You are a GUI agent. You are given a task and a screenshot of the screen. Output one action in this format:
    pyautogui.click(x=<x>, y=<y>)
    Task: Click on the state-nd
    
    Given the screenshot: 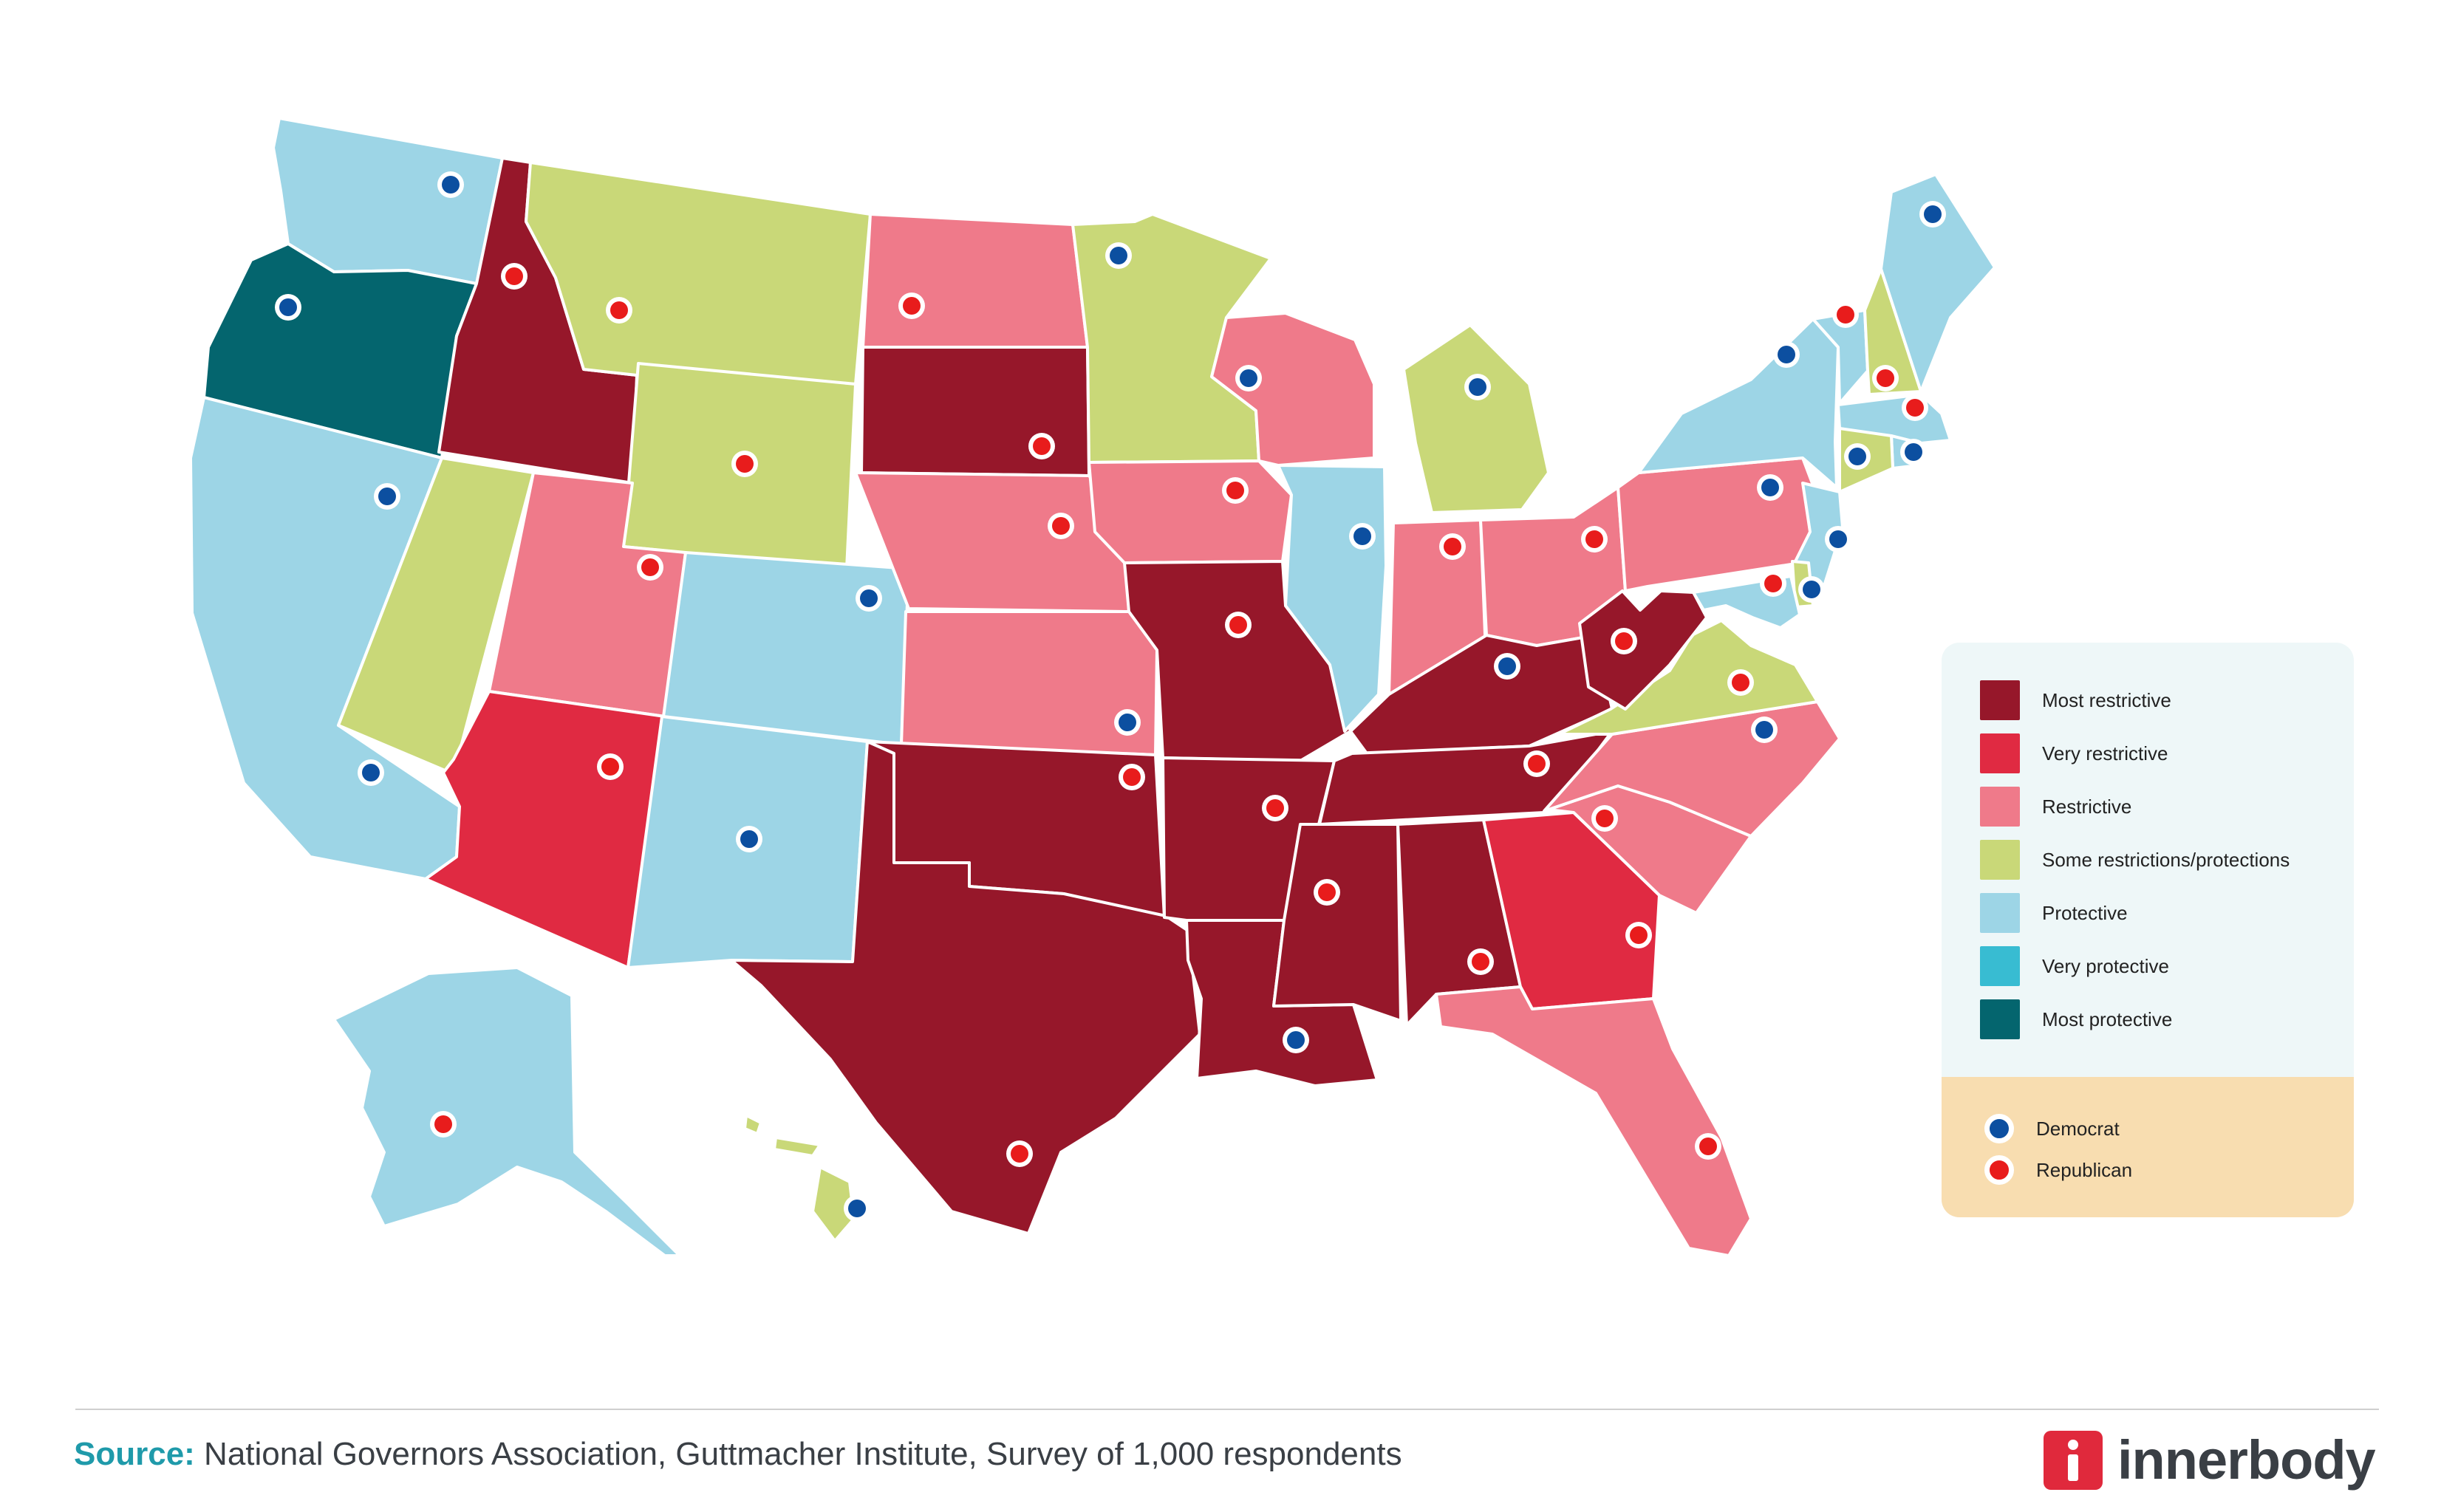 What is the action you would take?
    pyautogui.click(x=975, y=281)
    